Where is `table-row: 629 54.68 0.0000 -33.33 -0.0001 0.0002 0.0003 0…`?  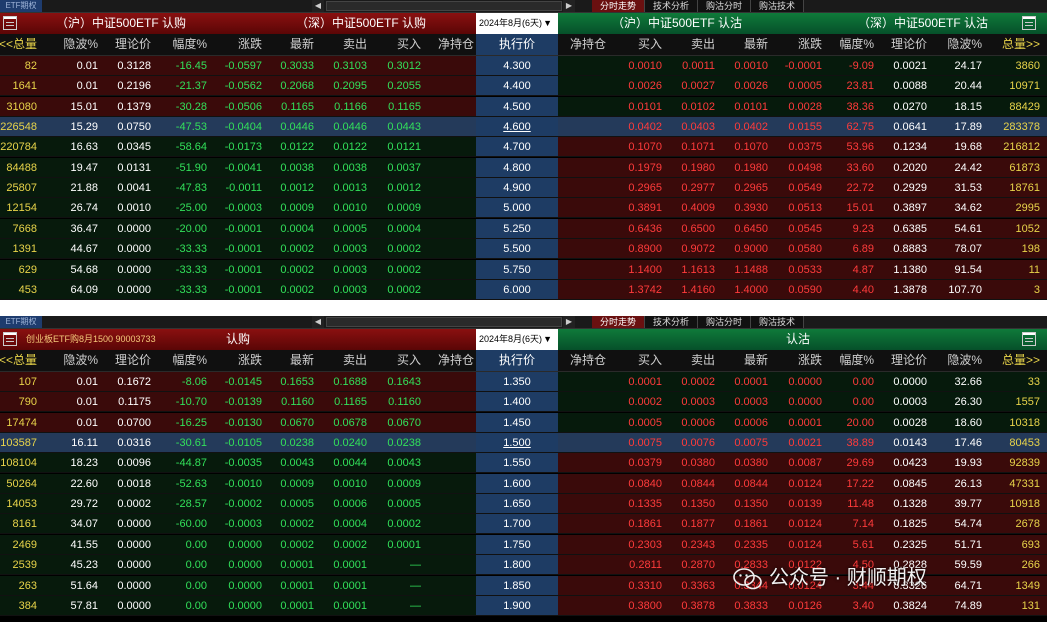 table-row: 629 54.68 0.0000 -33.33 -0.0001 0.0002 0.0003 0… is located at coordinates (523, 269).